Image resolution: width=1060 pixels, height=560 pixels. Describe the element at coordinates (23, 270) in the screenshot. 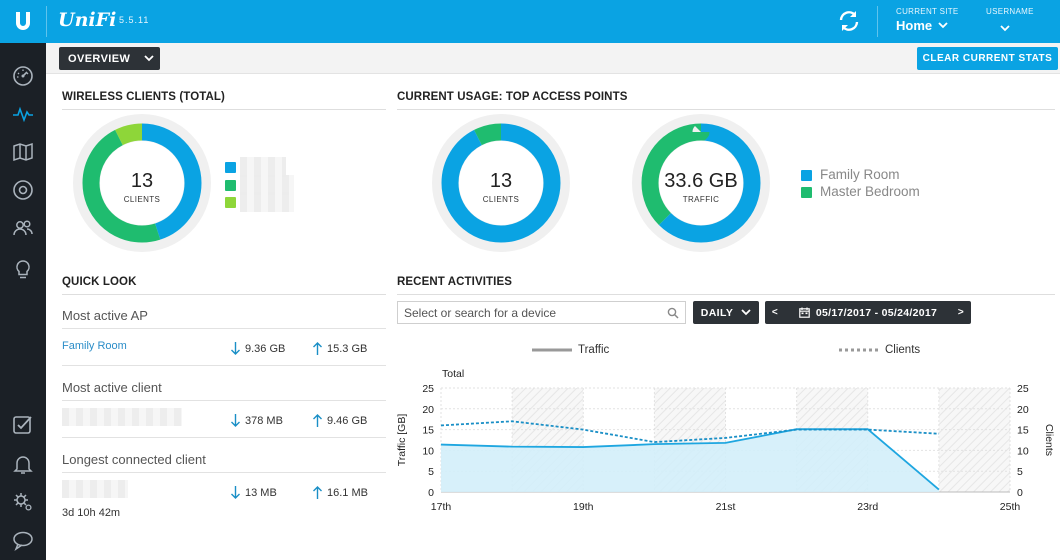

I see `nav-insights` at that location.